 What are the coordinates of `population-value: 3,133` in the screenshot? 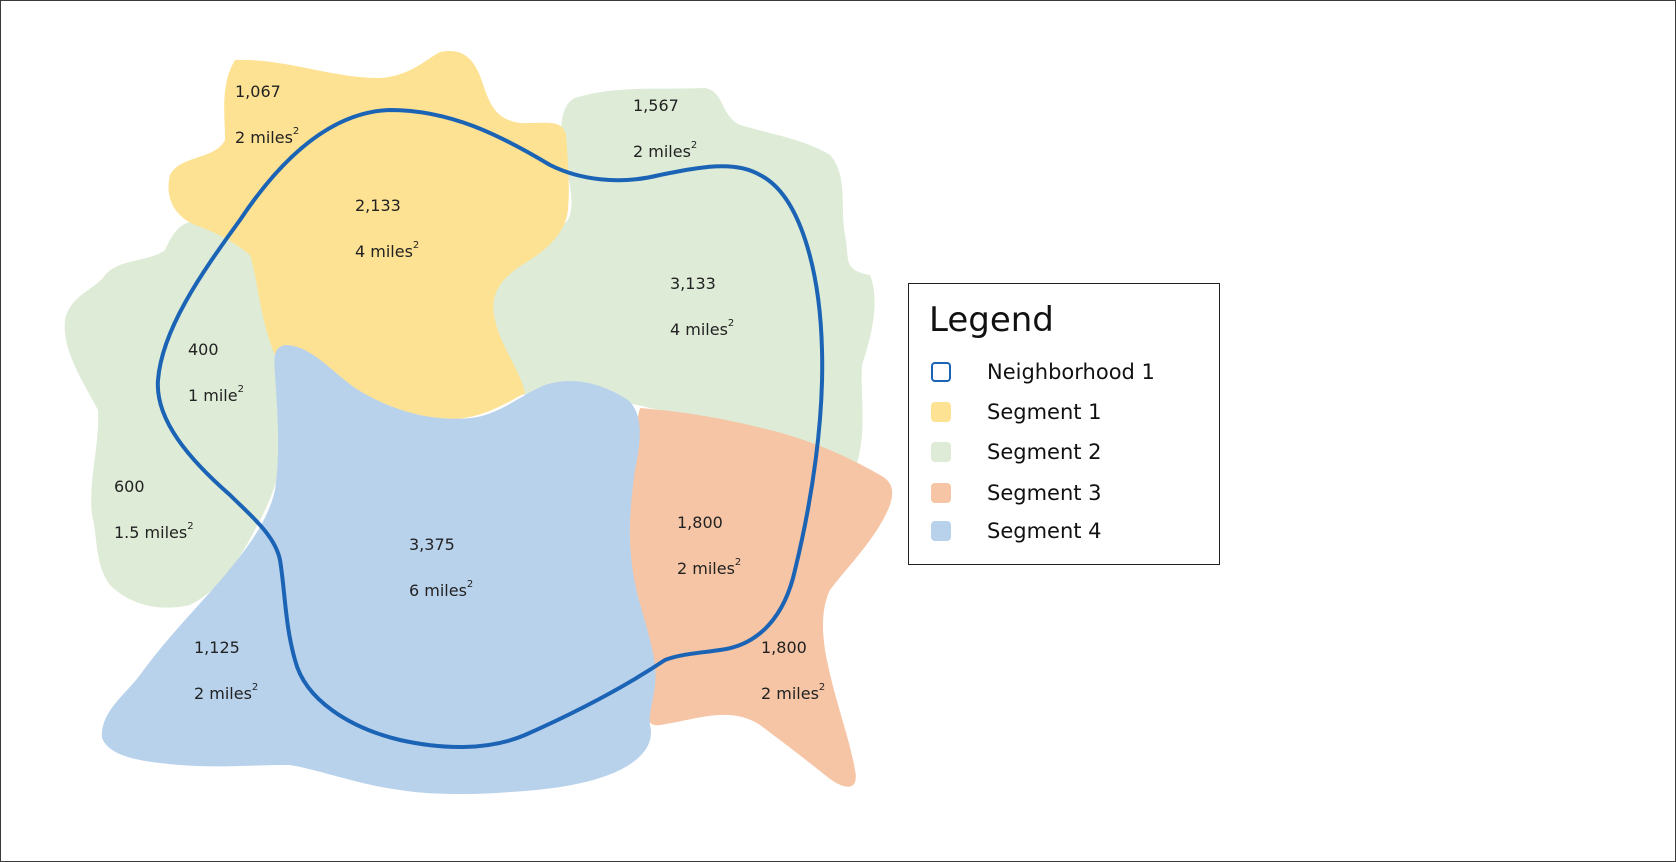 It's located at (693, 283).